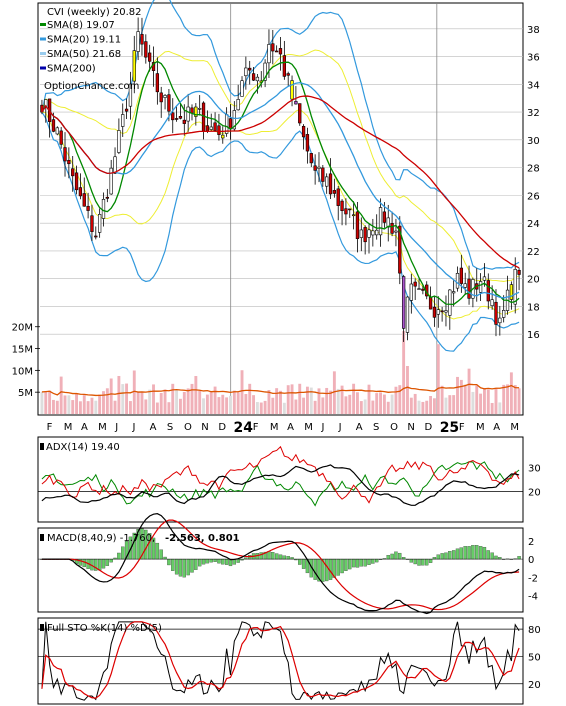 This screenshot has height=706, width=566. What do you see at coordinates (289, 479) in the screenshot?
I see `adx-panel: 20 30 ADX(14) 19.40` at bounding box center [289, 479].